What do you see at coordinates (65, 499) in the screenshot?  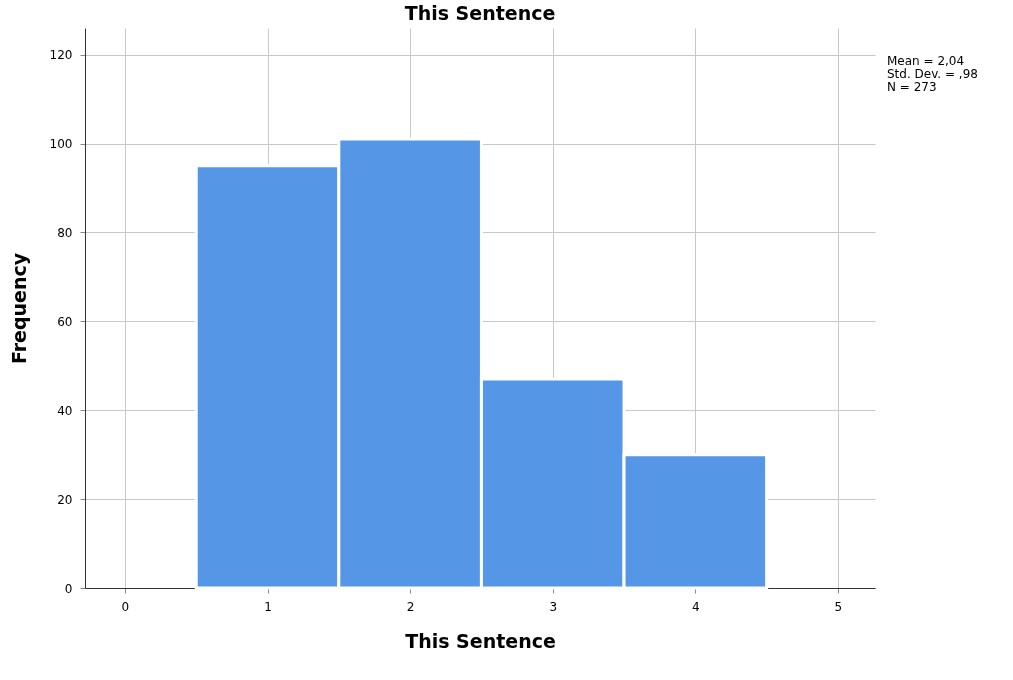 I see `y-tick-label: 20` at bounding box center [65, 499].